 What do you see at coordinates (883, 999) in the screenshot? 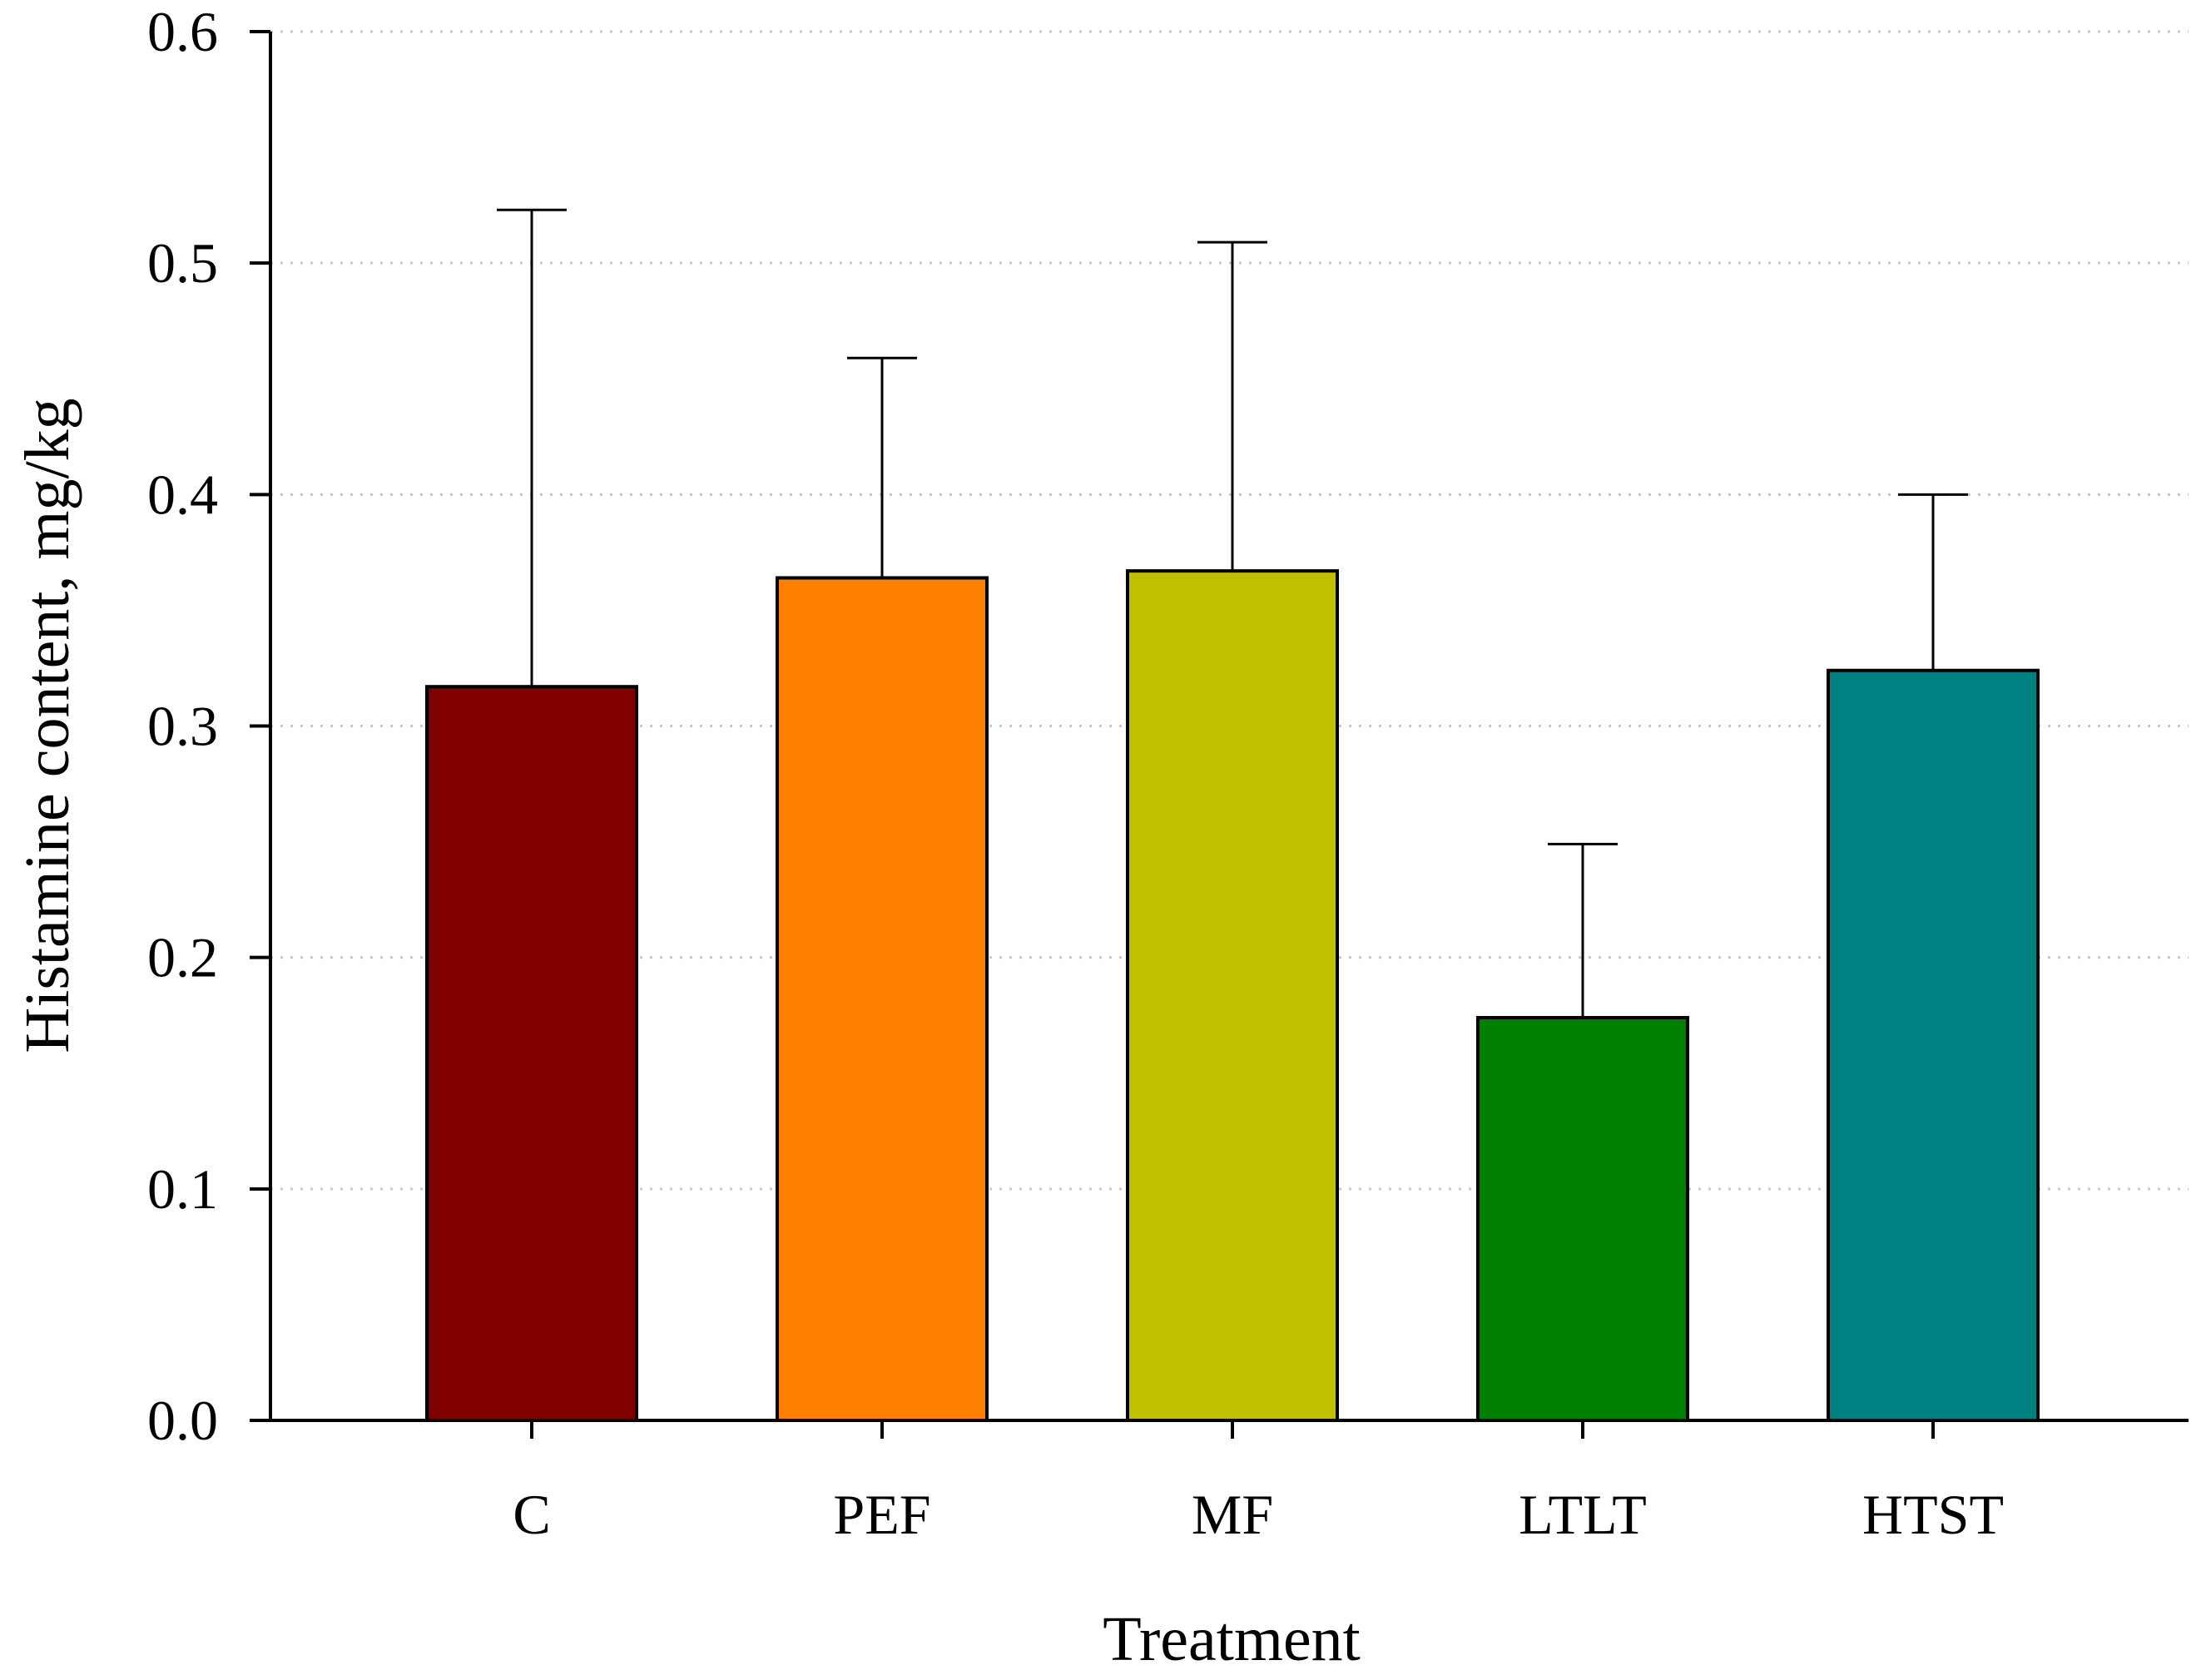
I see `bar-pef` at bounding box center [883, 999].